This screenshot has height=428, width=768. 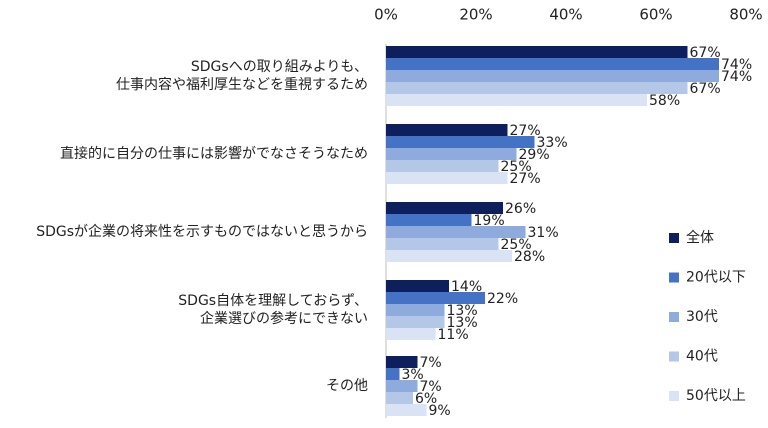 I want to click on category-label-3: SDGs自体を理解しておらず、企業選びの参考にできない, so click(x=273, y=310).